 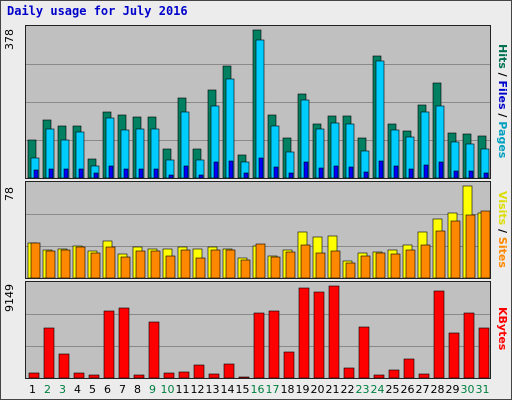 I want to click on x-tick-label: 8, so click(x=137, y=389).